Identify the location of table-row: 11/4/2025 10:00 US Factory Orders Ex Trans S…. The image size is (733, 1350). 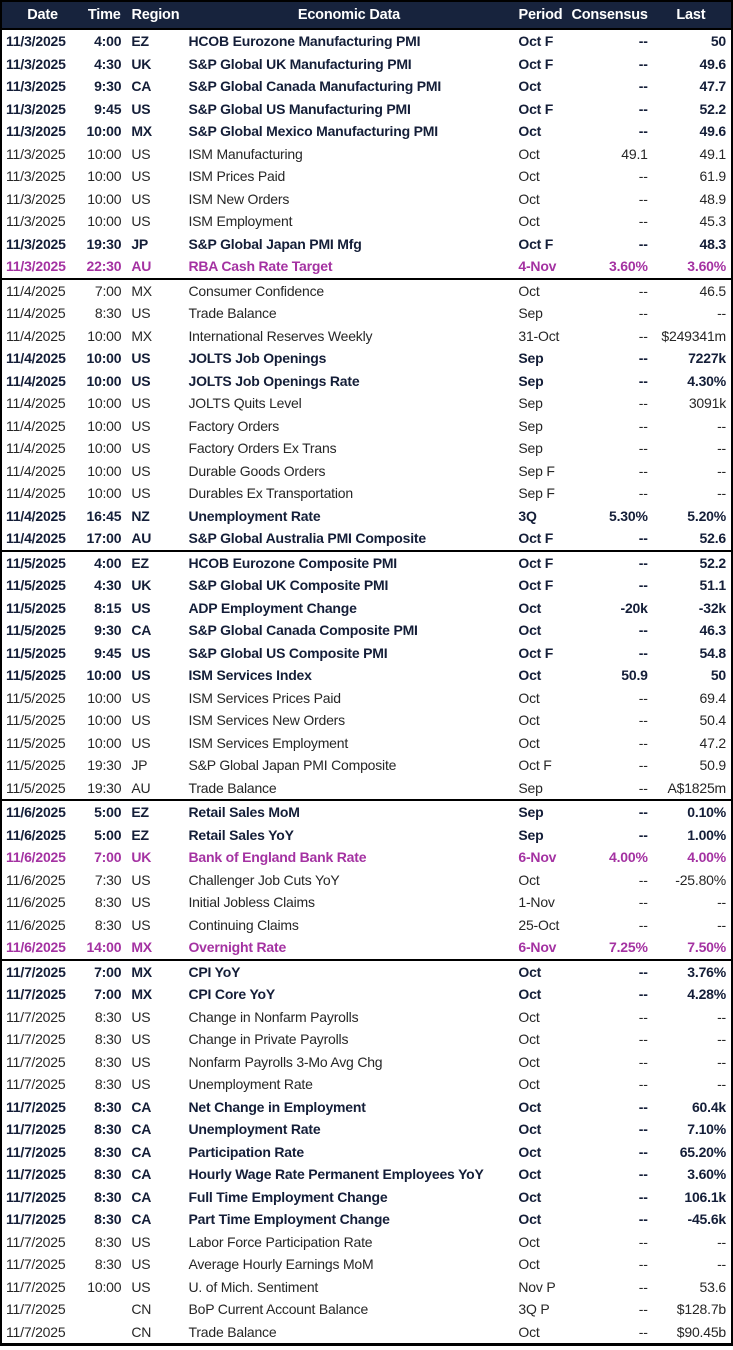
(366, 448).